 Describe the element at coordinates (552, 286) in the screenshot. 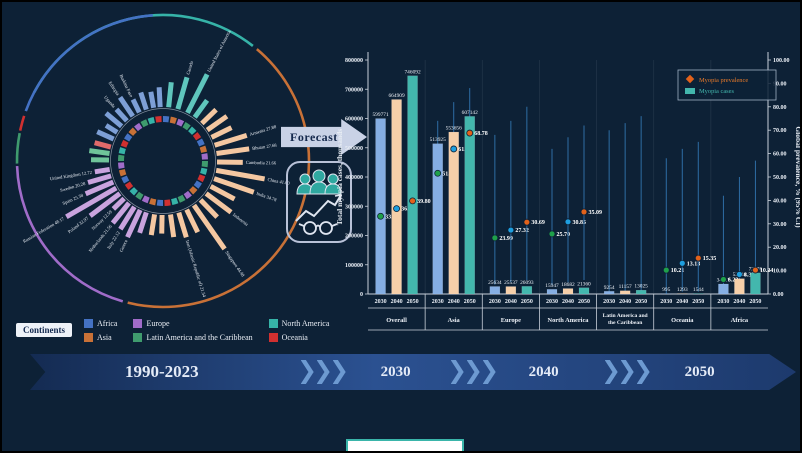

I see `case-bar-label: 15947` at that location.